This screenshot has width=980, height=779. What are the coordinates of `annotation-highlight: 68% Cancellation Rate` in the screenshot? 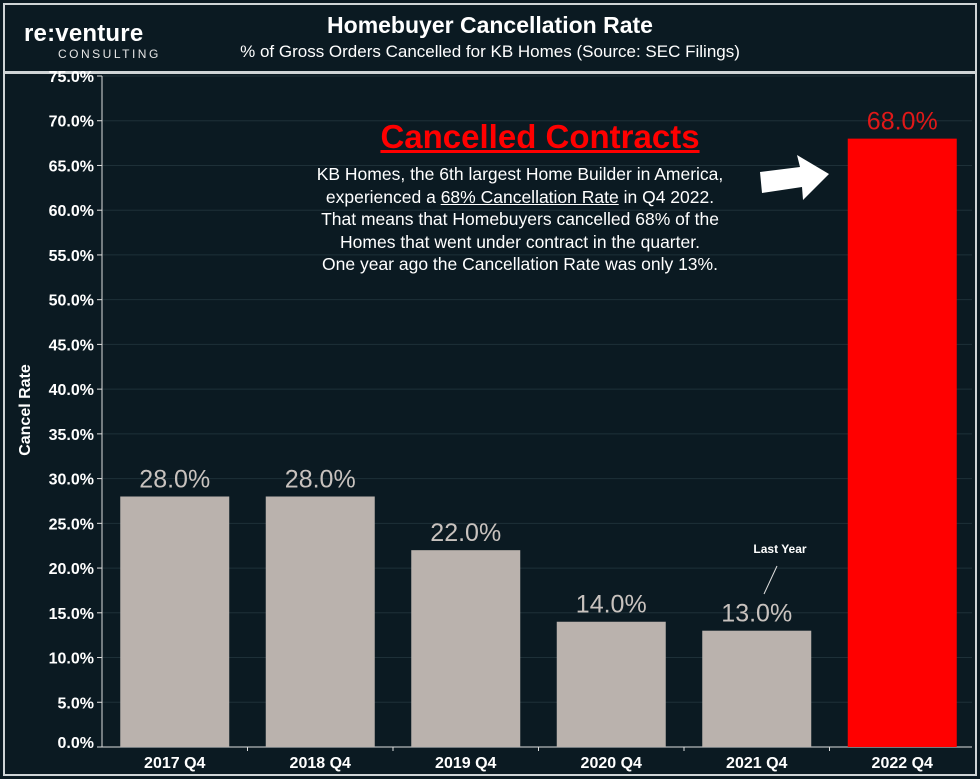 It's located at (529, 196).